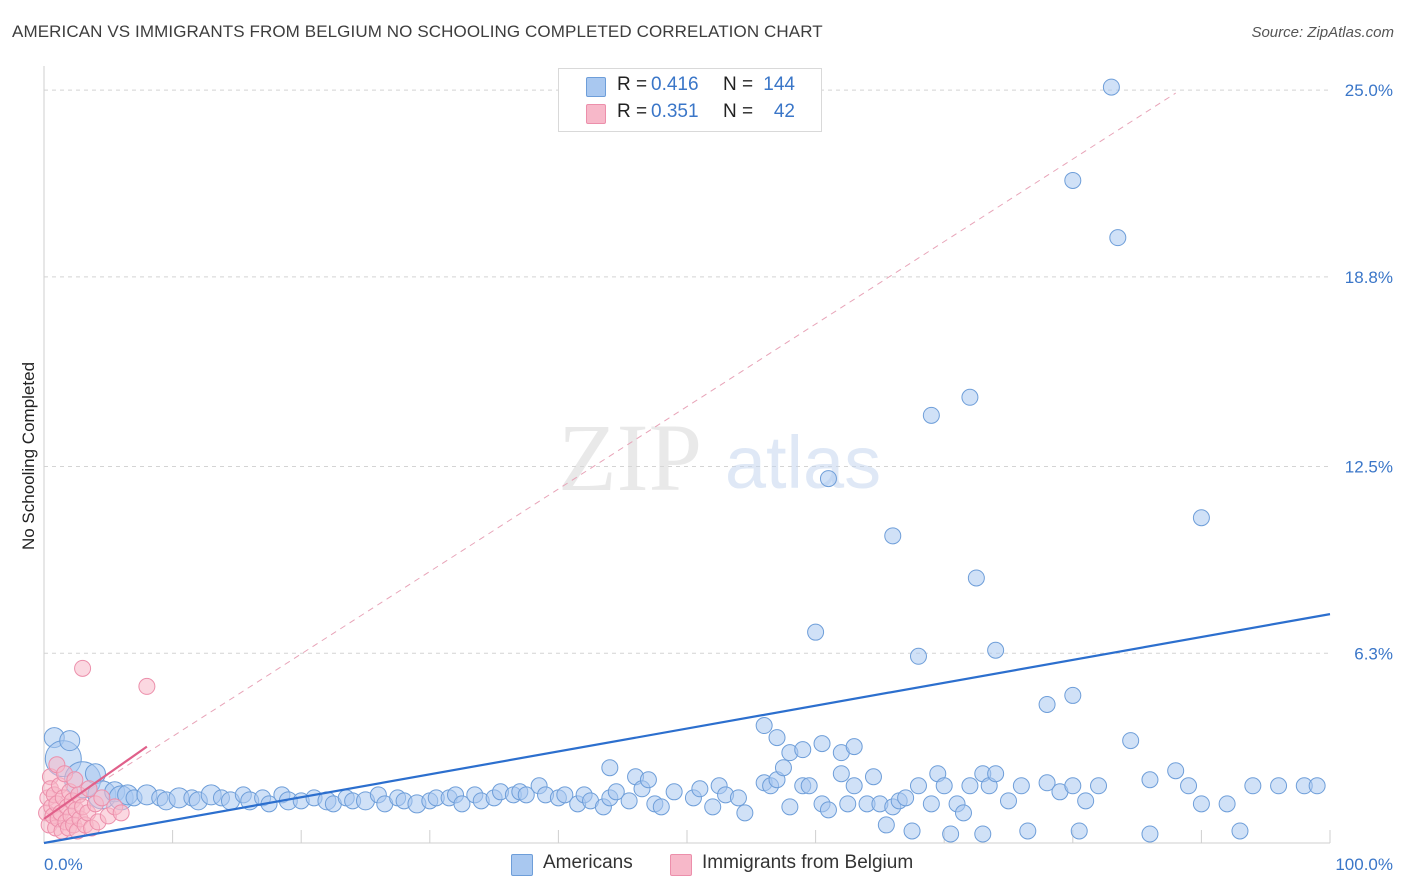  I want to click on legend-row-belgium: R = 0.351 N = 42, so click(690, 114).